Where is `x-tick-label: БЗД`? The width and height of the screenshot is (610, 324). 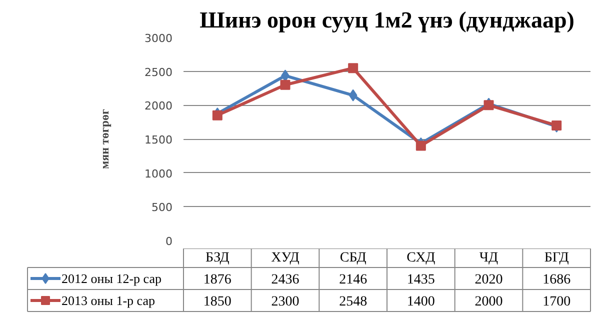 x-tick-label: БЗД is located at coordinates (218, 258).